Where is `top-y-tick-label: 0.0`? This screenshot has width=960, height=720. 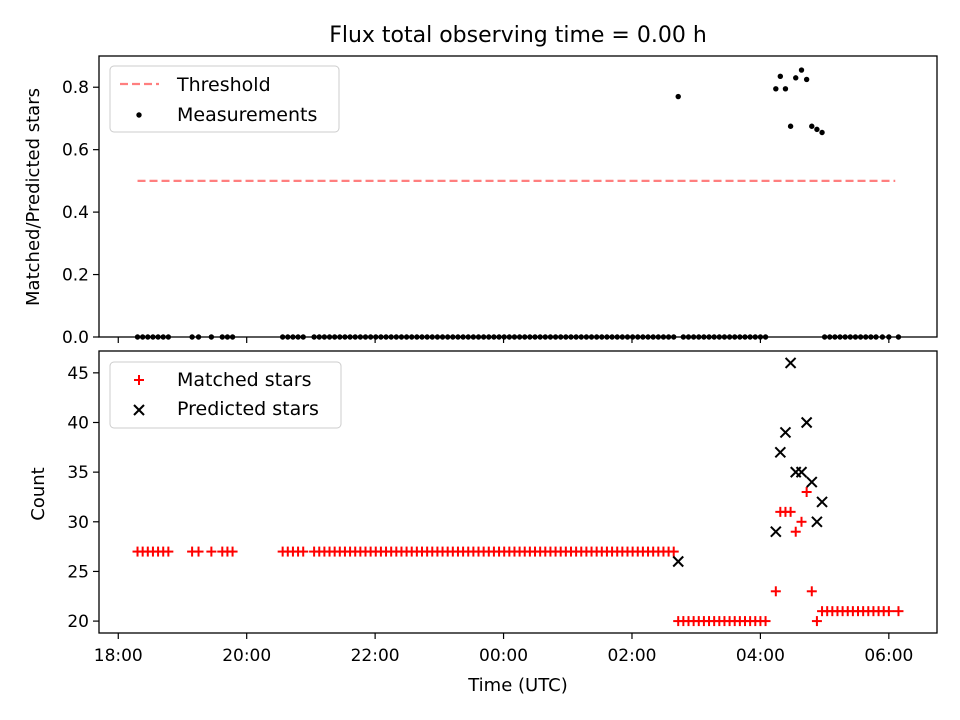 top-y-tick-label: 0.0 is located at coordinates (75, 338).